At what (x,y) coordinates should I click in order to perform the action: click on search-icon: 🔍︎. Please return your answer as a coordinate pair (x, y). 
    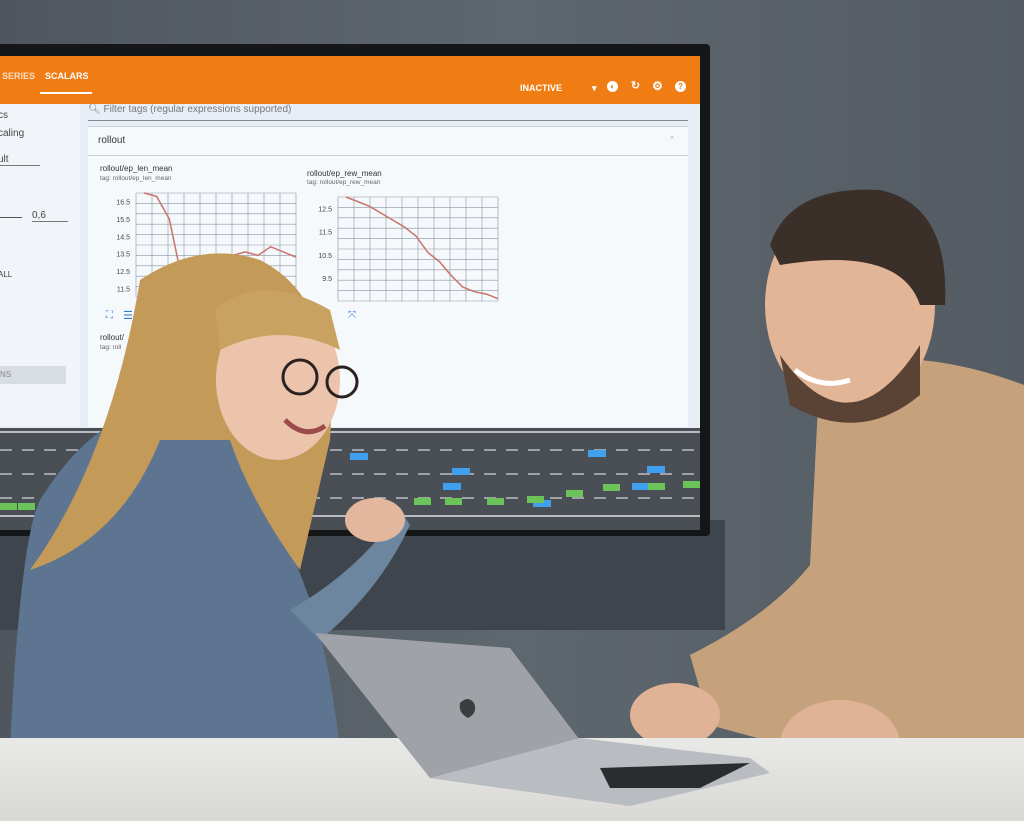
    Looking at the image, I should click on (94, 109).